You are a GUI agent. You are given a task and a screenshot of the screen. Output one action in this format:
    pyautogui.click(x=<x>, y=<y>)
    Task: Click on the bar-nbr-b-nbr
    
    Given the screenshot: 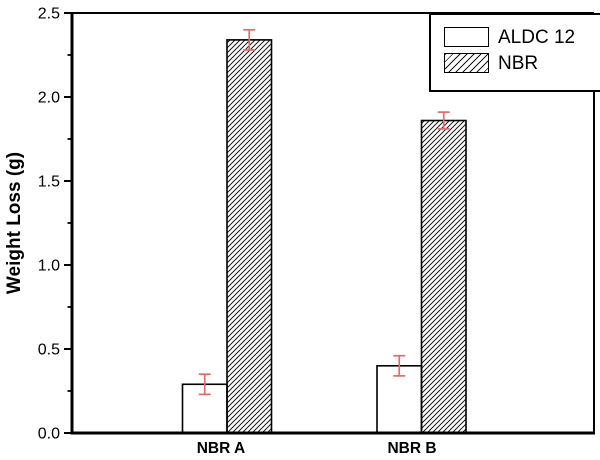 What is the action you would take?
    pyautogui.click(x=443, y=276)
    